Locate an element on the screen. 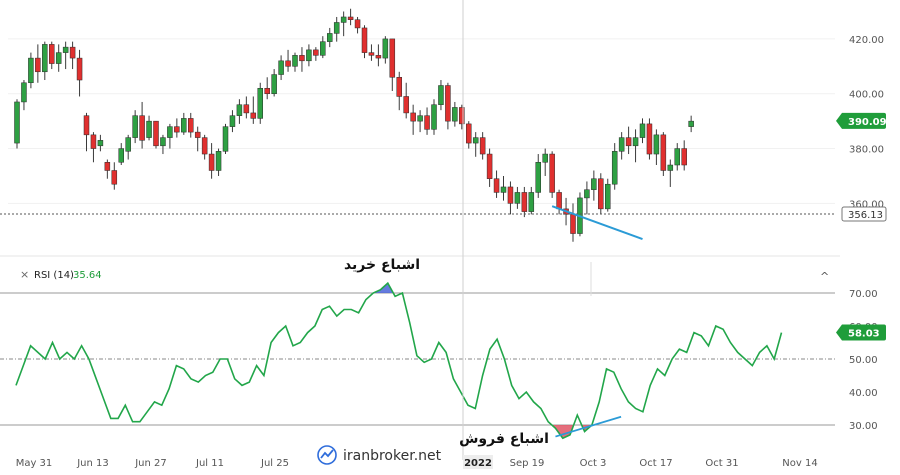 The image size is (900, 475). rsi-title: RSI (14) is located at coordinates (54, 275).